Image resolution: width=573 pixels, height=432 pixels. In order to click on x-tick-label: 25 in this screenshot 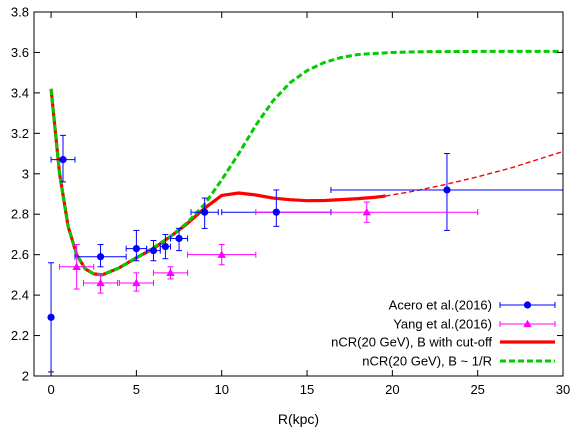, I will do `click(477, 389)`.